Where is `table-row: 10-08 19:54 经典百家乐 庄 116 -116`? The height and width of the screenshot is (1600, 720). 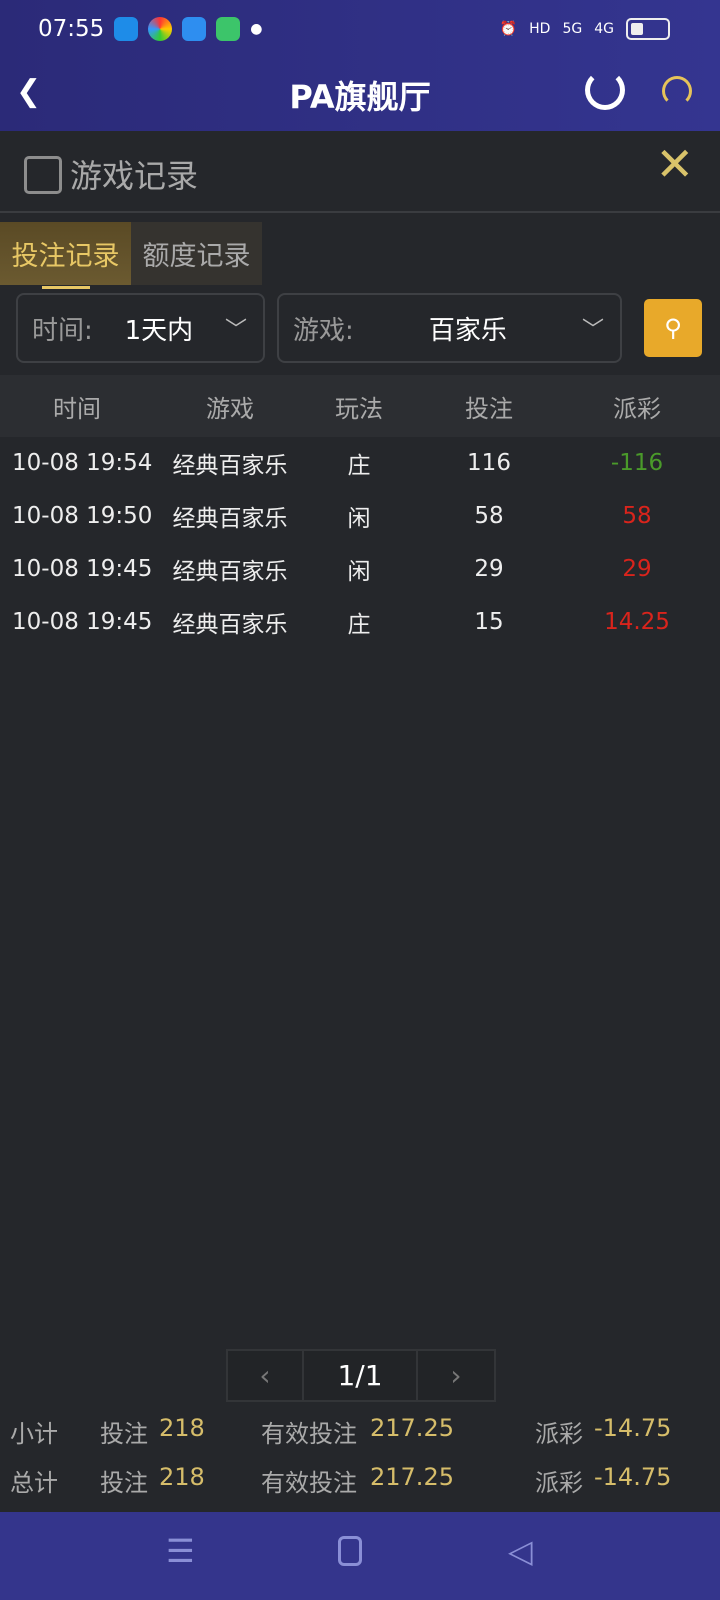 table-row: 10-08 19:54 经典百家乐 庄 116 -116 is located at coordinates (360, 463).